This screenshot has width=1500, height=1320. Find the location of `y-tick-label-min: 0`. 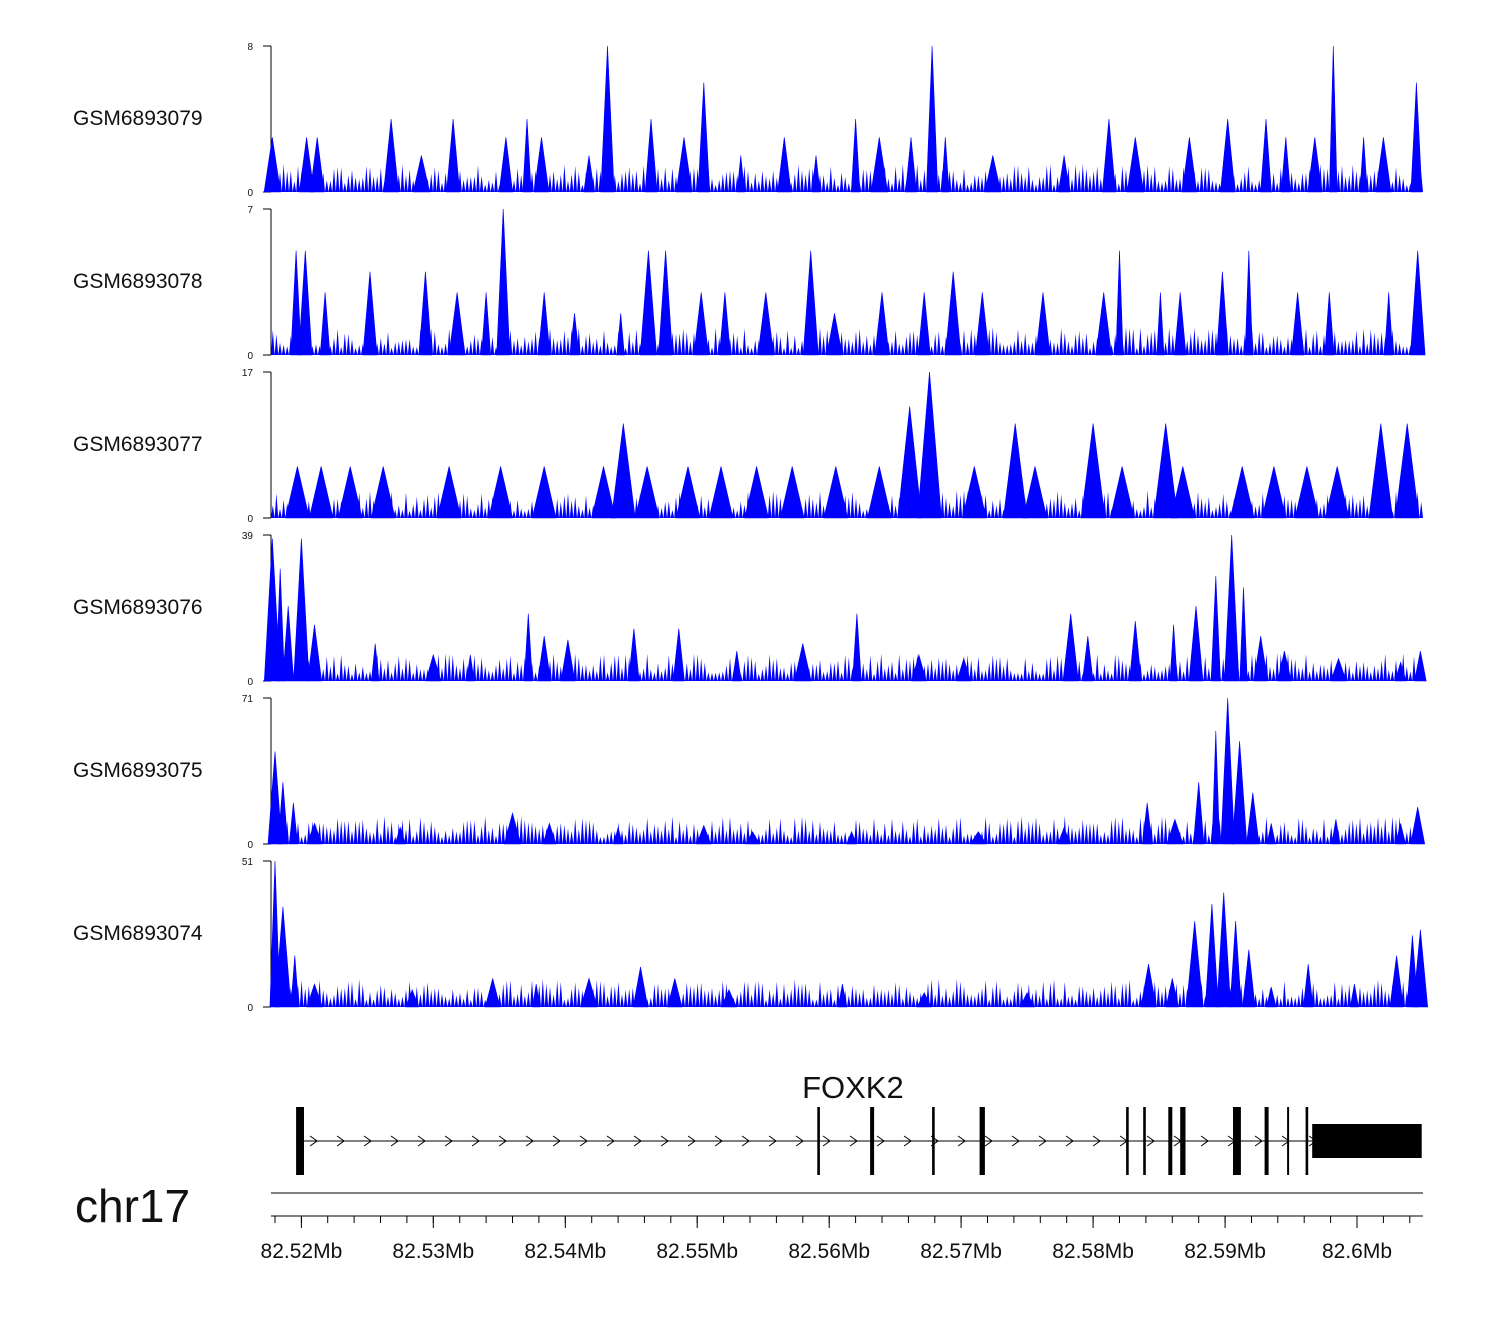

y-tick-label-min: 0 is located at coordinates (250, 193).